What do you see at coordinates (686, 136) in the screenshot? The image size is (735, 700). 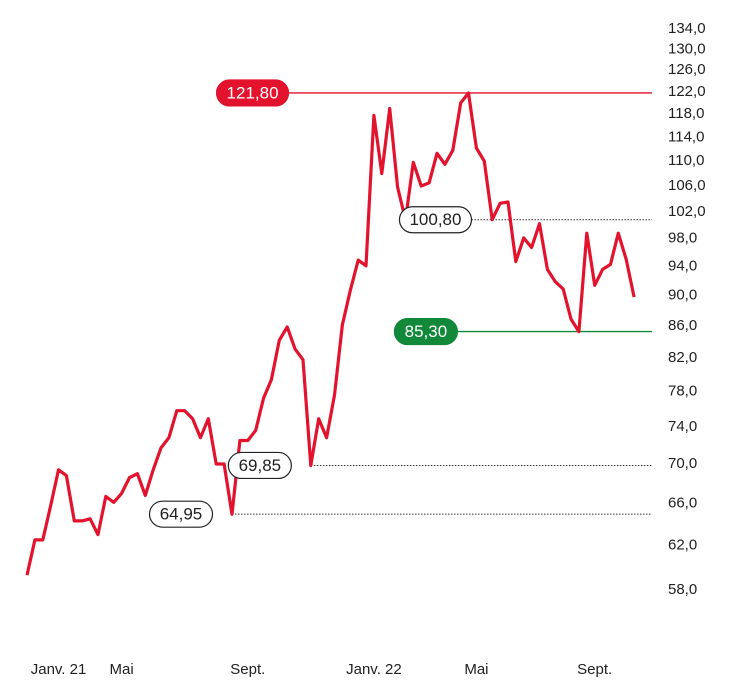 I see `y-tick-label: 114,0` at bounding box center [686, 136].